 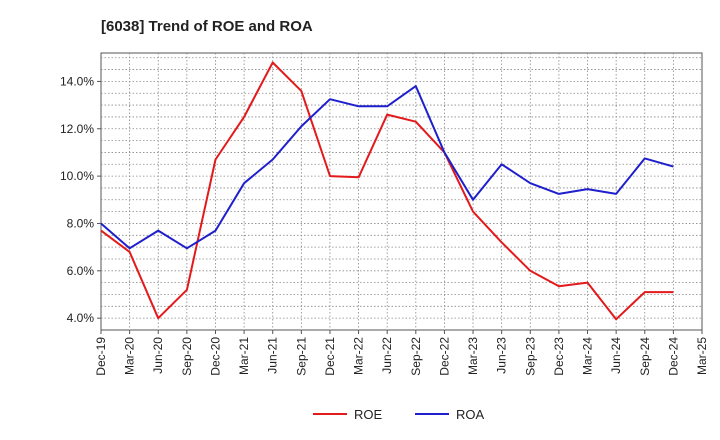 What do you see at coordinates (702, 356) in the screenshot?
I see `x-tick-label: Mar-25` at bounding box center [702, 356].